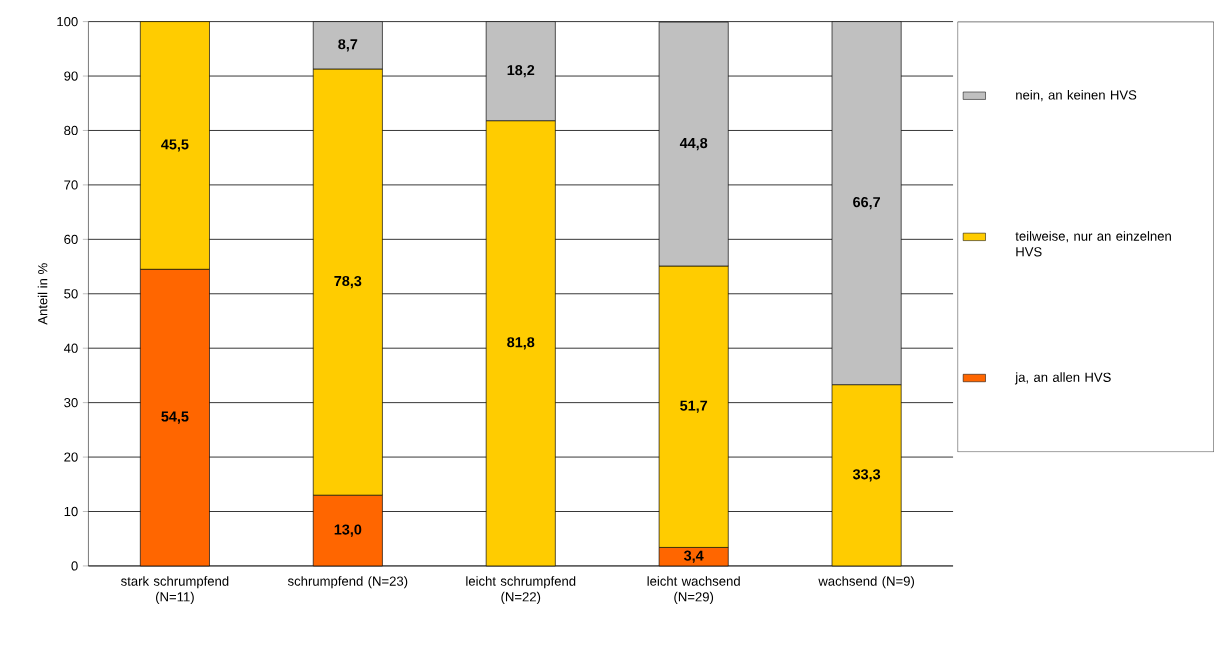  What do you see at coordinates (1093, 243) in the screenshot?
I see `legend-label: teilweise, nur an einzelnen HVS` at bounding box center [1093, 243].